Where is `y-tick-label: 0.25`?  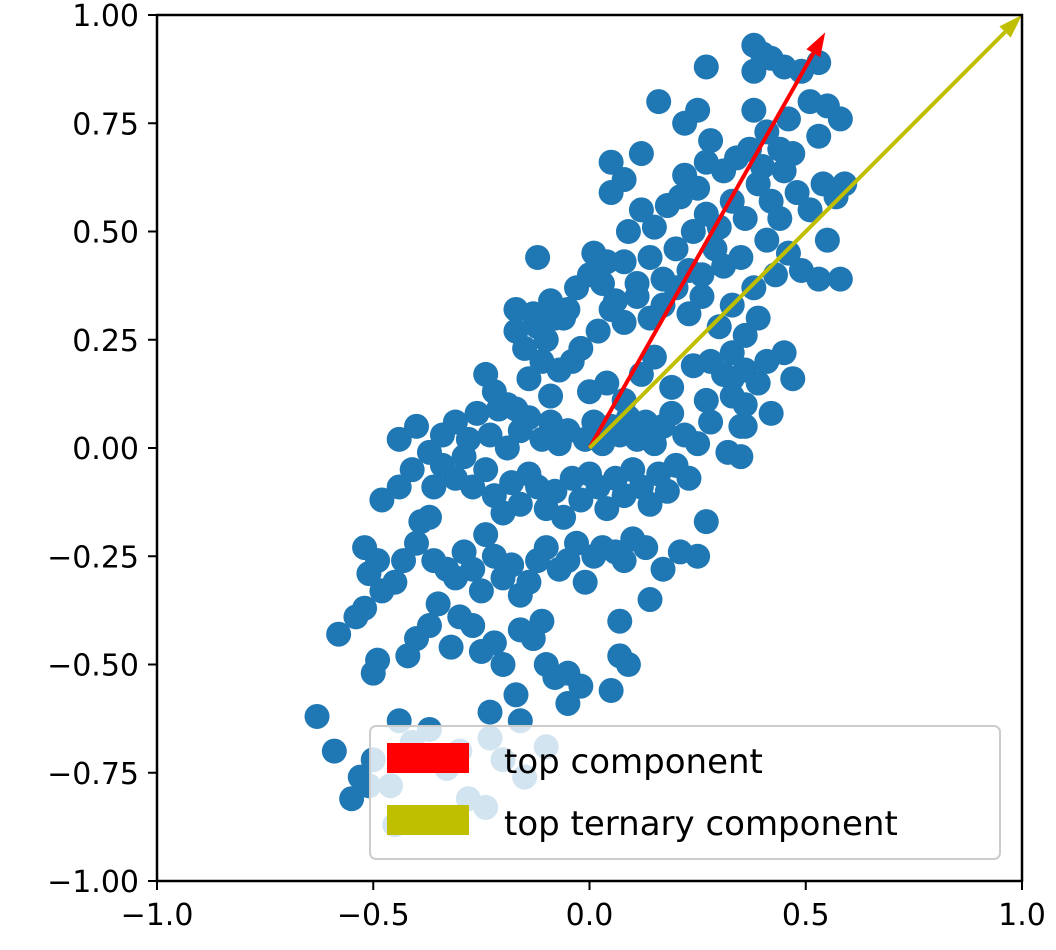 y-tick-label: 0.25 is located at coordinates (105, 341).